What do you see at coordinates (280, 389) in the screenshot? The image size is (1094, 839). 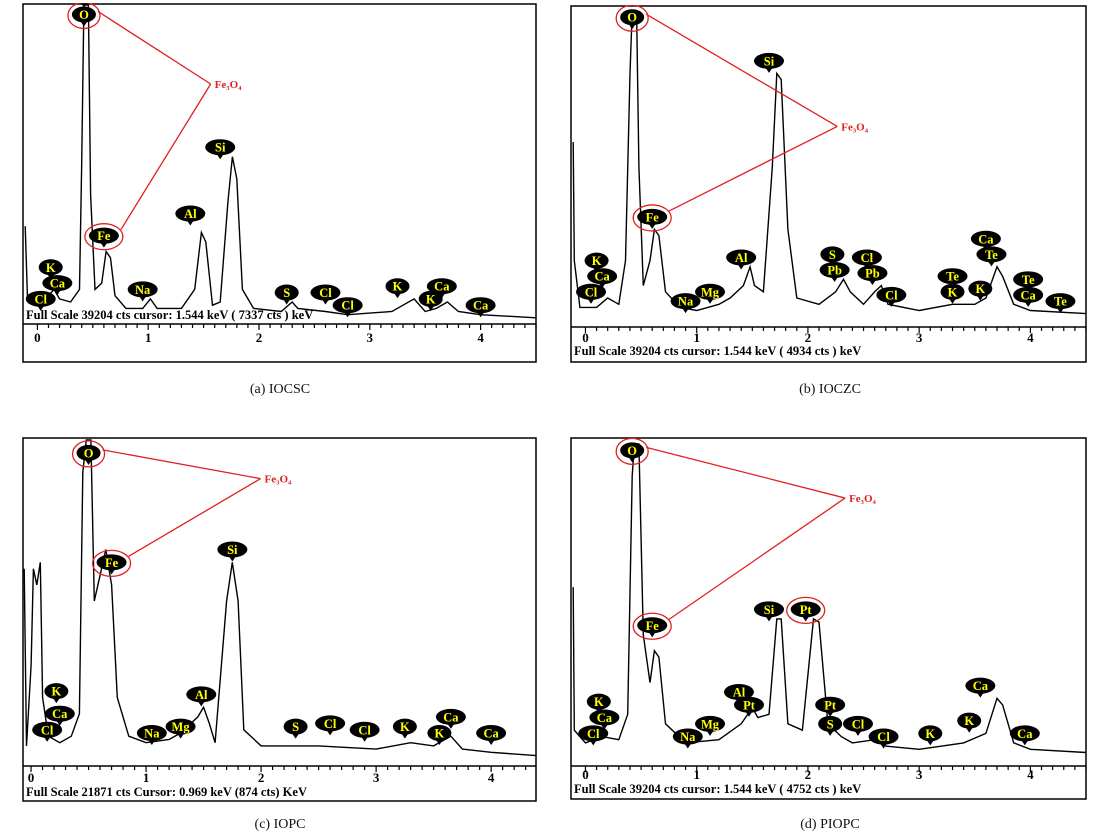 I see `caption-a: (a) IOCSC` at bounding box center [280, 389].